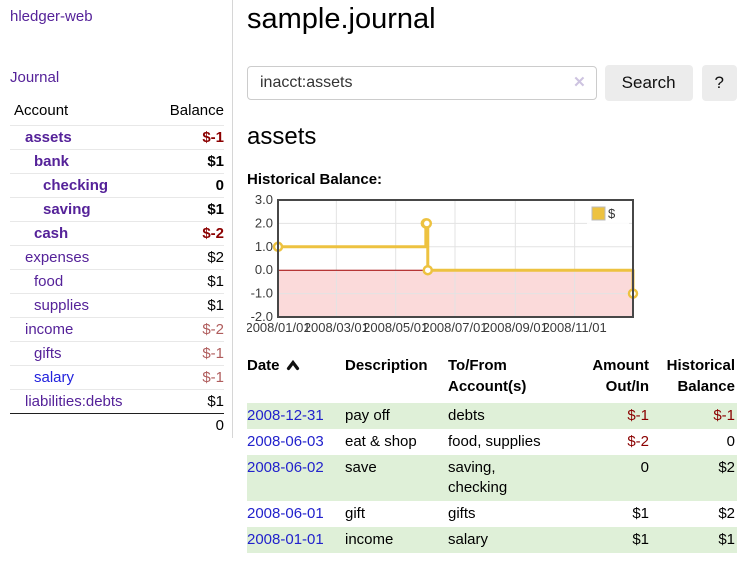 This screenshot has width=742, height=582. I want to click on search-form: ✕ Search ?, so click(492, 83).